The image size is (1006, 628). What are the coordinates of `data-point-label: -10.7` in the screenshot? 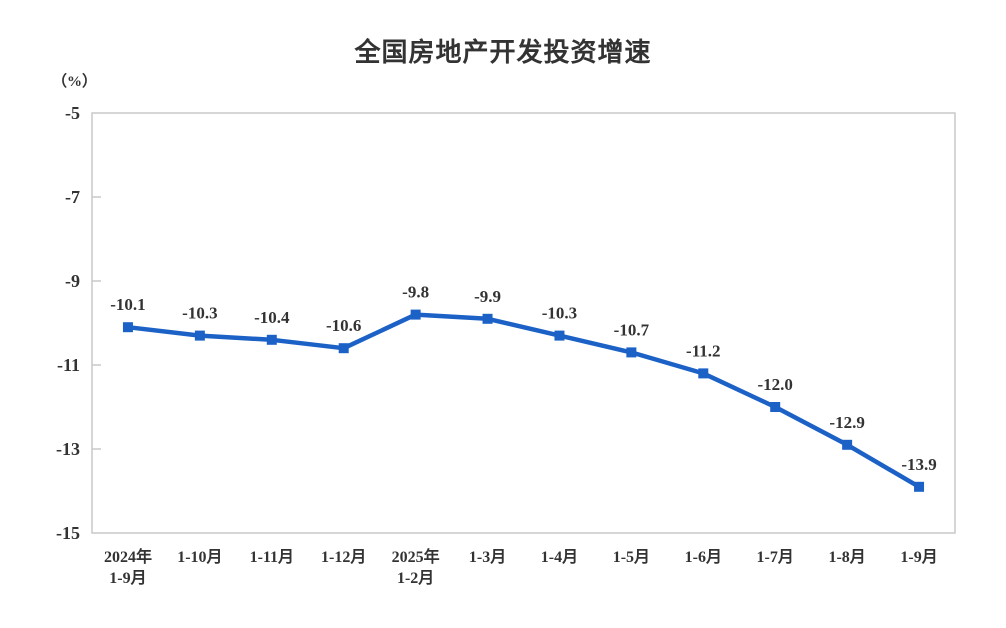 It's located at (632, 329).